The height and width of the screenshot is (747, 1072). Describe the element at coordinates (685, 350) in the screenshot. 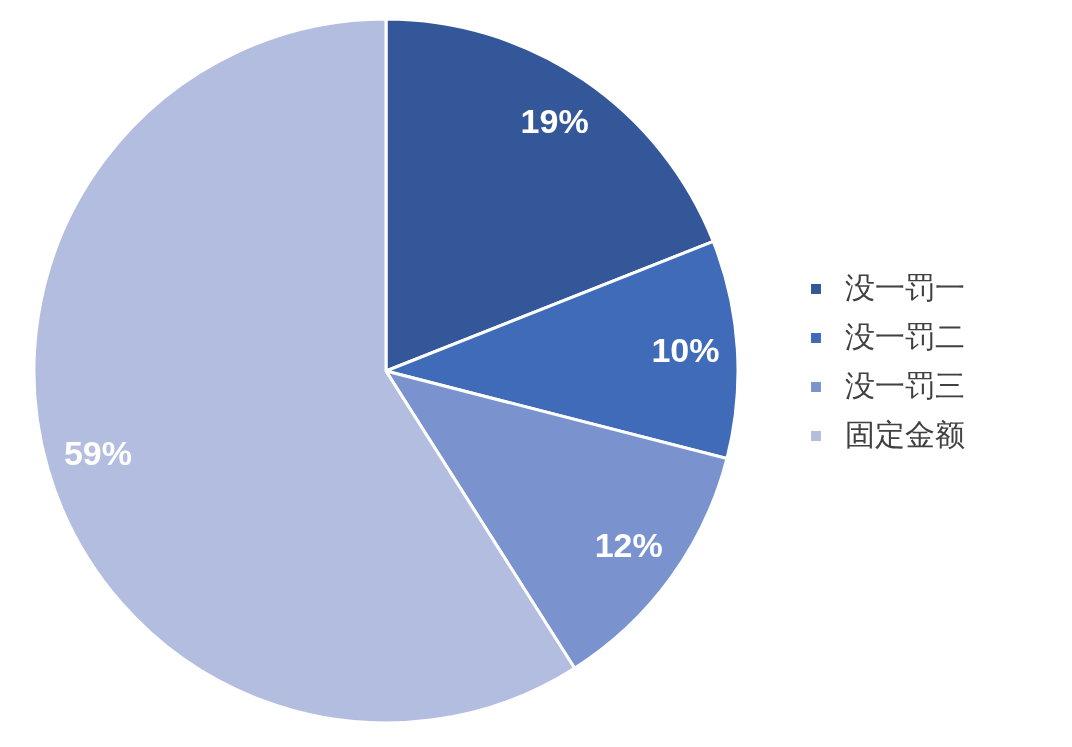

I see `data-label: 10%` at that location.